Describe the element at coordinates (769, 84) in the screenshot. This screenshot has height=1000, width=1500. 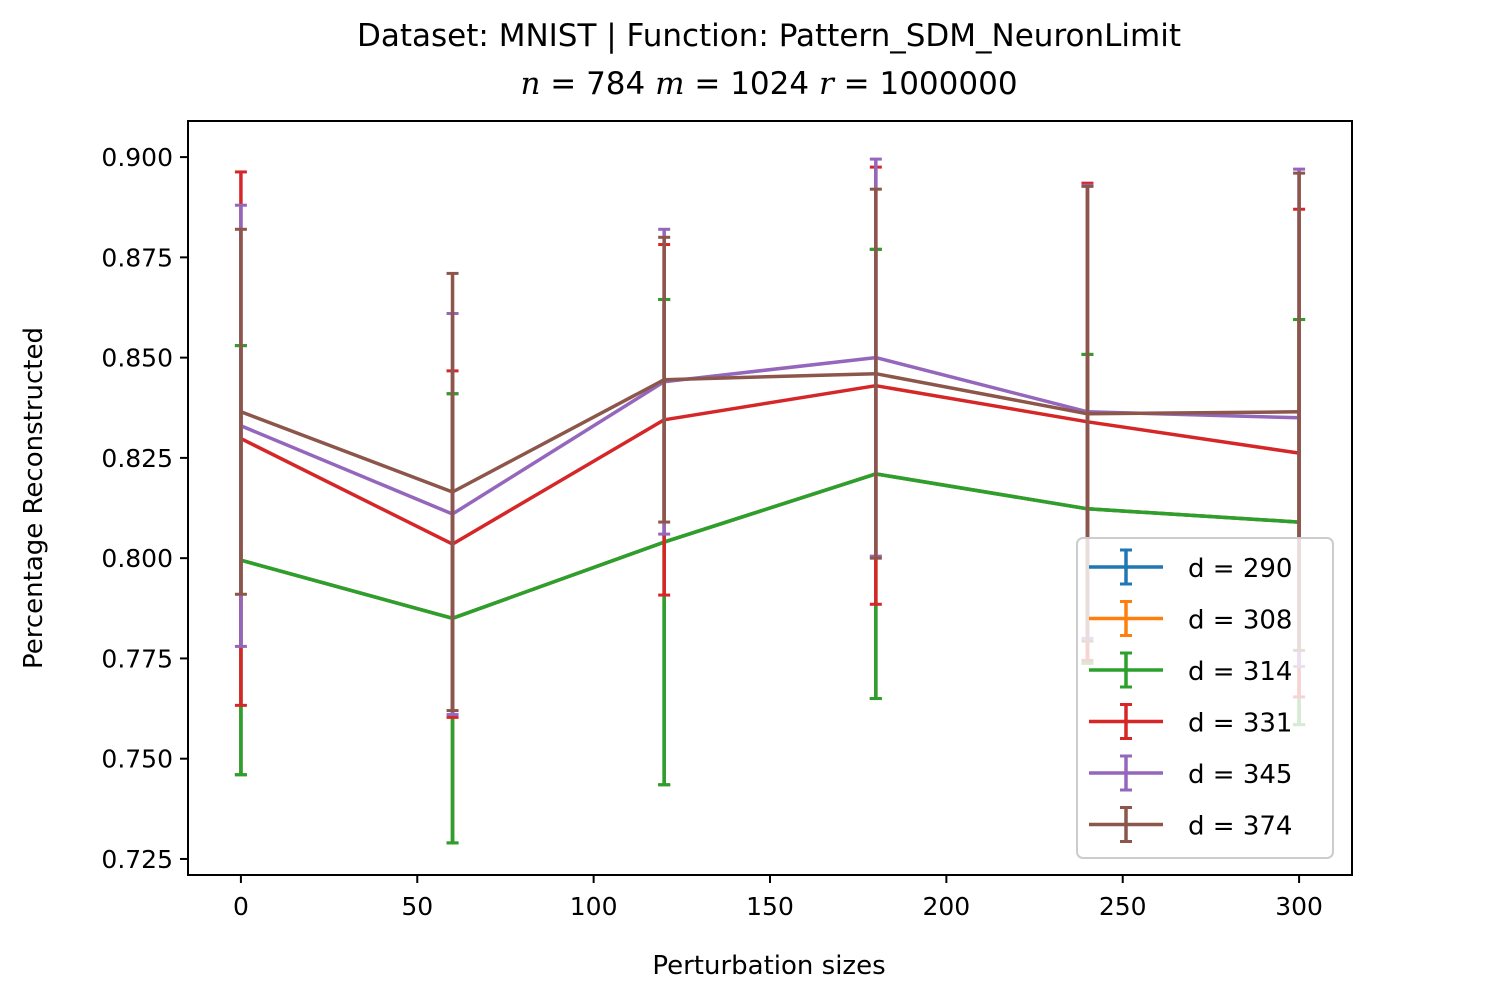
I see `chart-subtitle: n = 784 m = 1024 r = 1000000` at that location.